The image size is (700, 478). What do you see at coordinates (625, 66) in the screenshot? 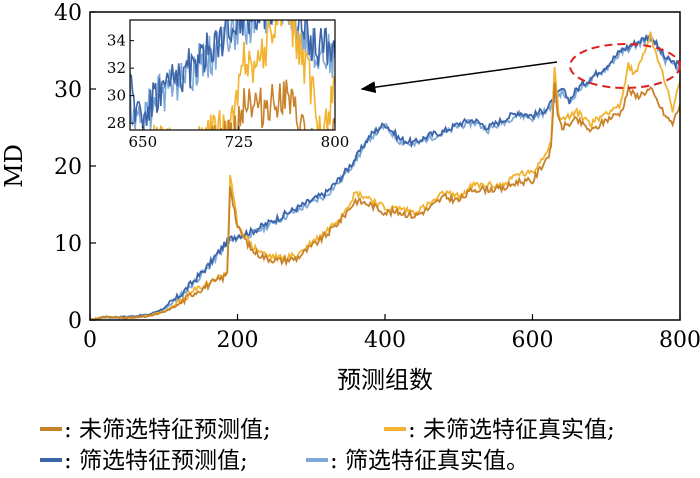
I see `zoom-ellipse` at bounding box center [625, 66].